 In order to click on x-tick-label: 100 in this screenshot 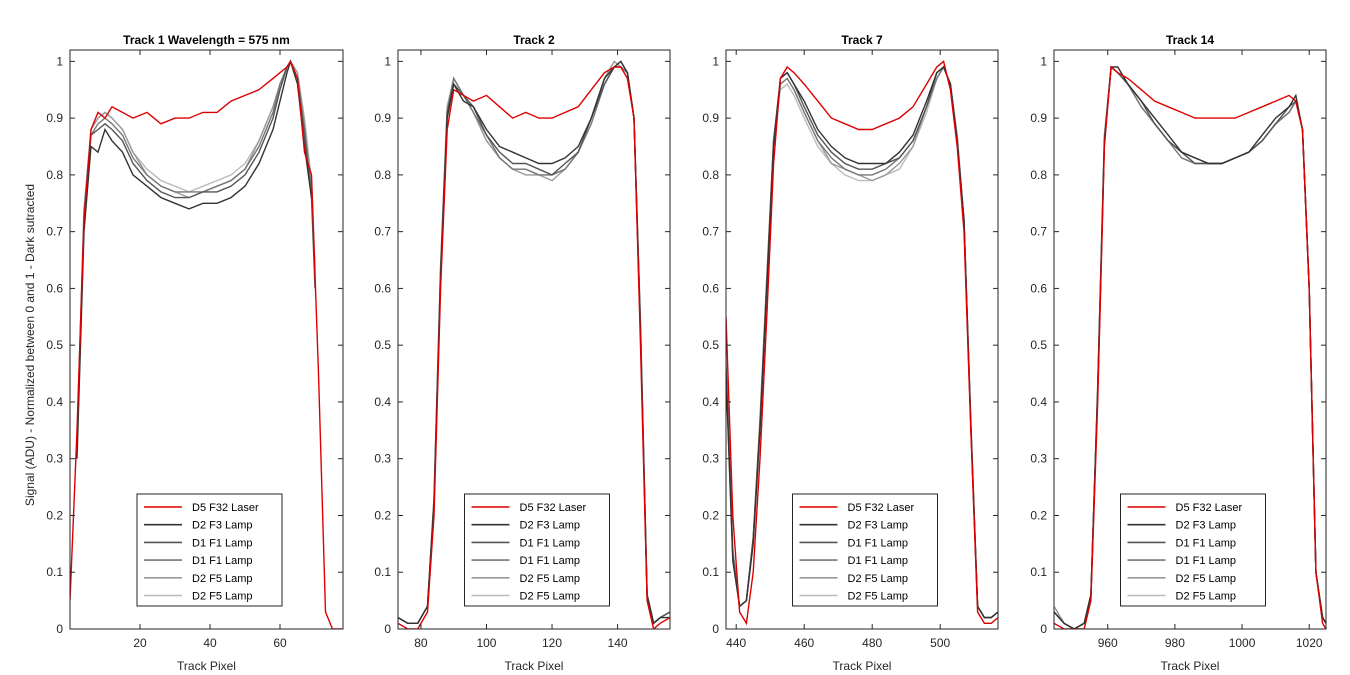, I will do `click(486, 643)`.